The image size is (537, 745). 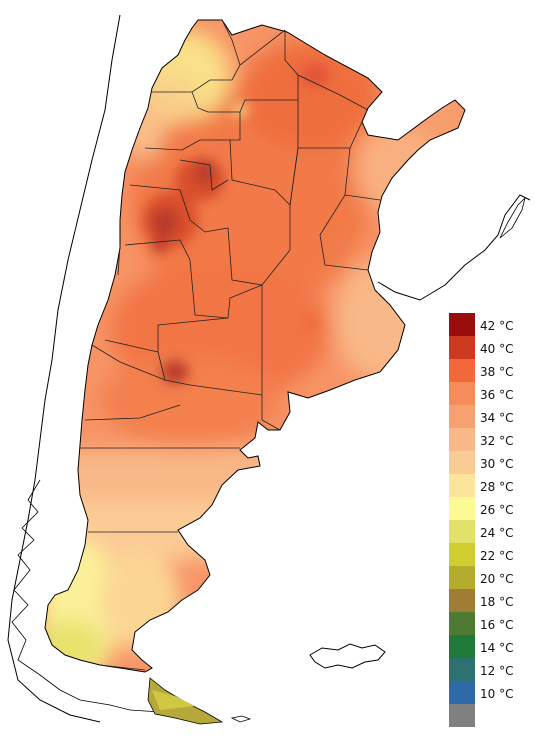 I want to click on legend-item: 38 °C, so click(x=492, y=370).